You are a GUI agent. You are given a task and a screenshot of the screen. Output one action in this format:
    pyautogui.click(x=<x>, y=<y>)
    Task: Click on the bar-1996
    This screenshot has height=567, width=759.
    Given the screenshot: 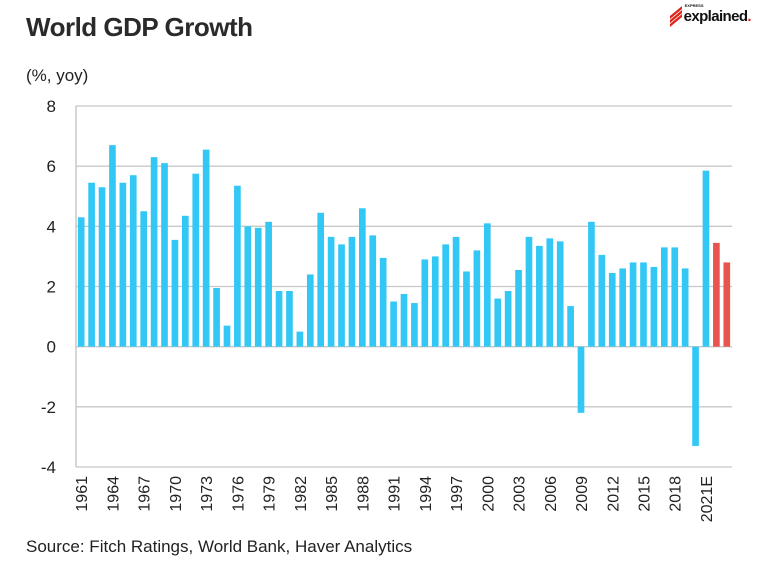 What is the action you would take?
    pyautogui.click(x=445, y=295)
    